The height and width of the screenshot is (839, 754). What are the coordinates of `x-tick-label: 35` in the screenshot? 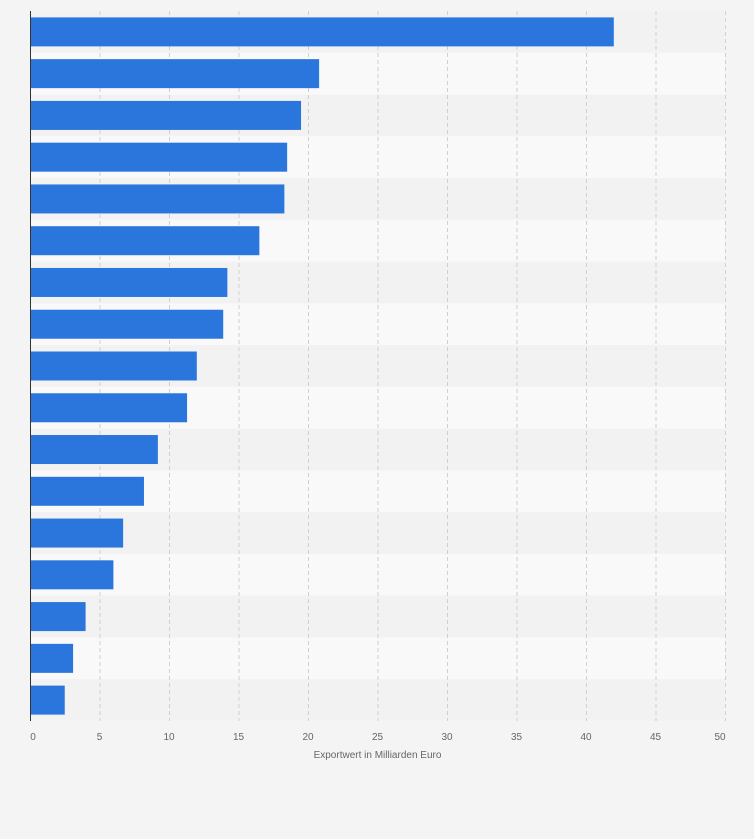 It's located at (517, 737).